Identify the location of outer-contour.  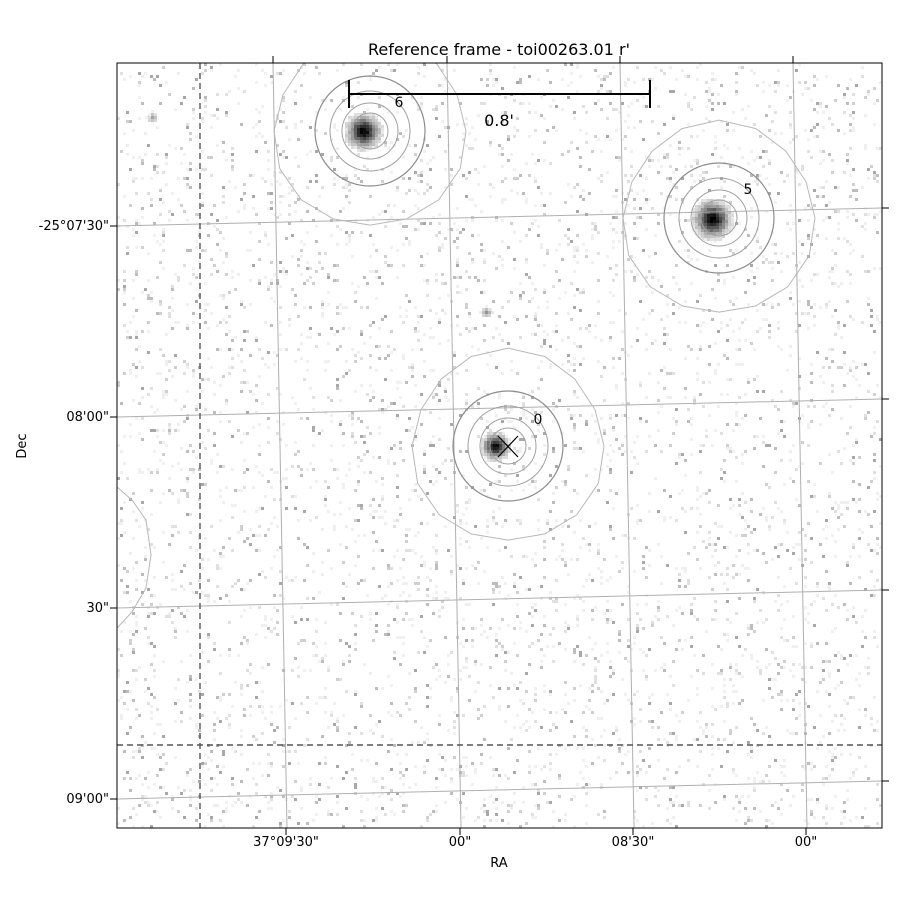
(370, 144).